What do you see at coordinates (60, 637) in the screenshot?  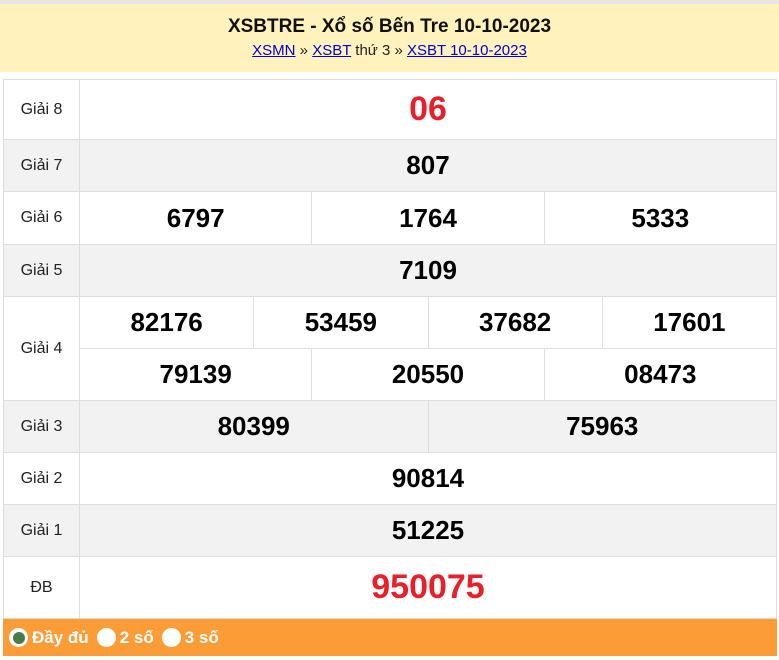 I see `filter-option-label: Đầy đủ` at bounding box center [60, 637].